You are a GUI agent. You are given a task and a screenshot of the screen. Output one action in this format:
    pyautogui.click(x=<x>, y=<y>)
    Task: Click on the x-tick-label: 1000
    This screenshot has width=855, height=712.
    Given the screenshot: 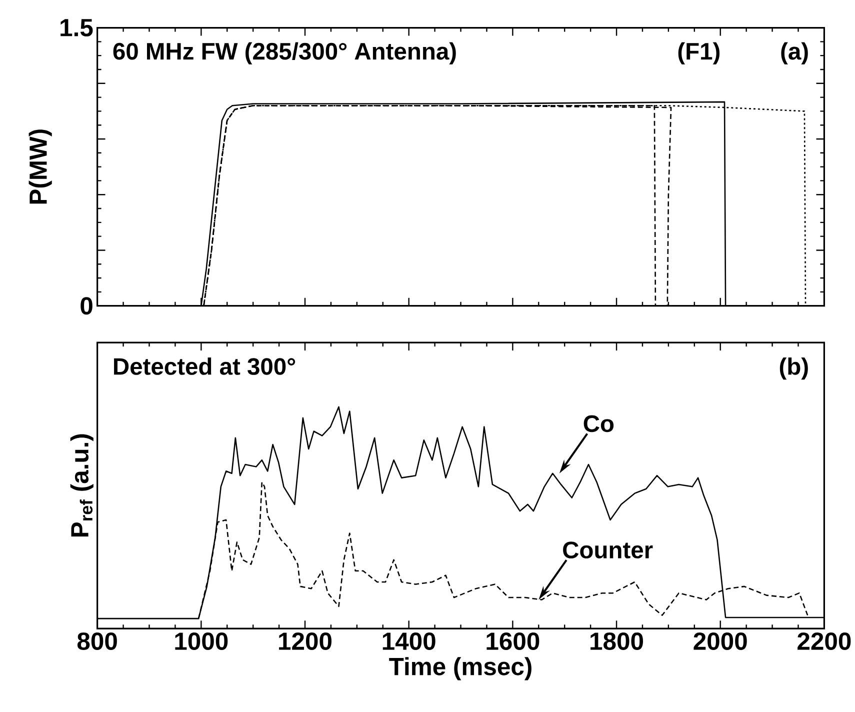 What is the action you would take?
    pyautogui.click(x=201, y=641)
    